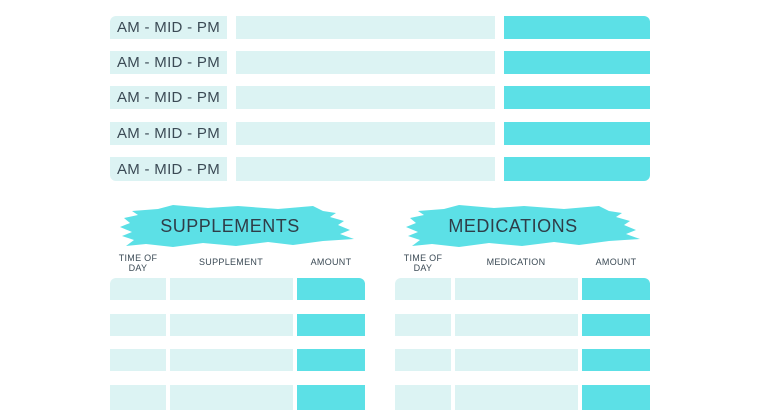 This screenshot has height=410, width=760. I want to click on supplements-title: SUPPLEMENTS, so click(230, 225).